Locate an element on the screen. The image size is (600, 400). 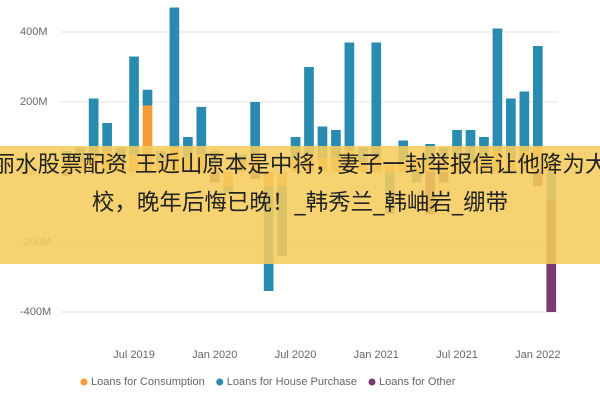
legend-label: Loans for Consumption is located at coordinates (148, 382).